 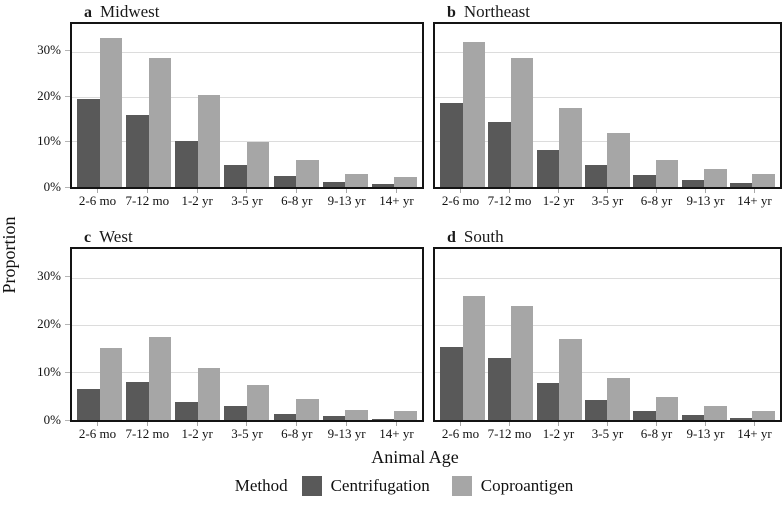 I want to click on x-tick-label: 7-12 mo, so click(x=509, y=200).